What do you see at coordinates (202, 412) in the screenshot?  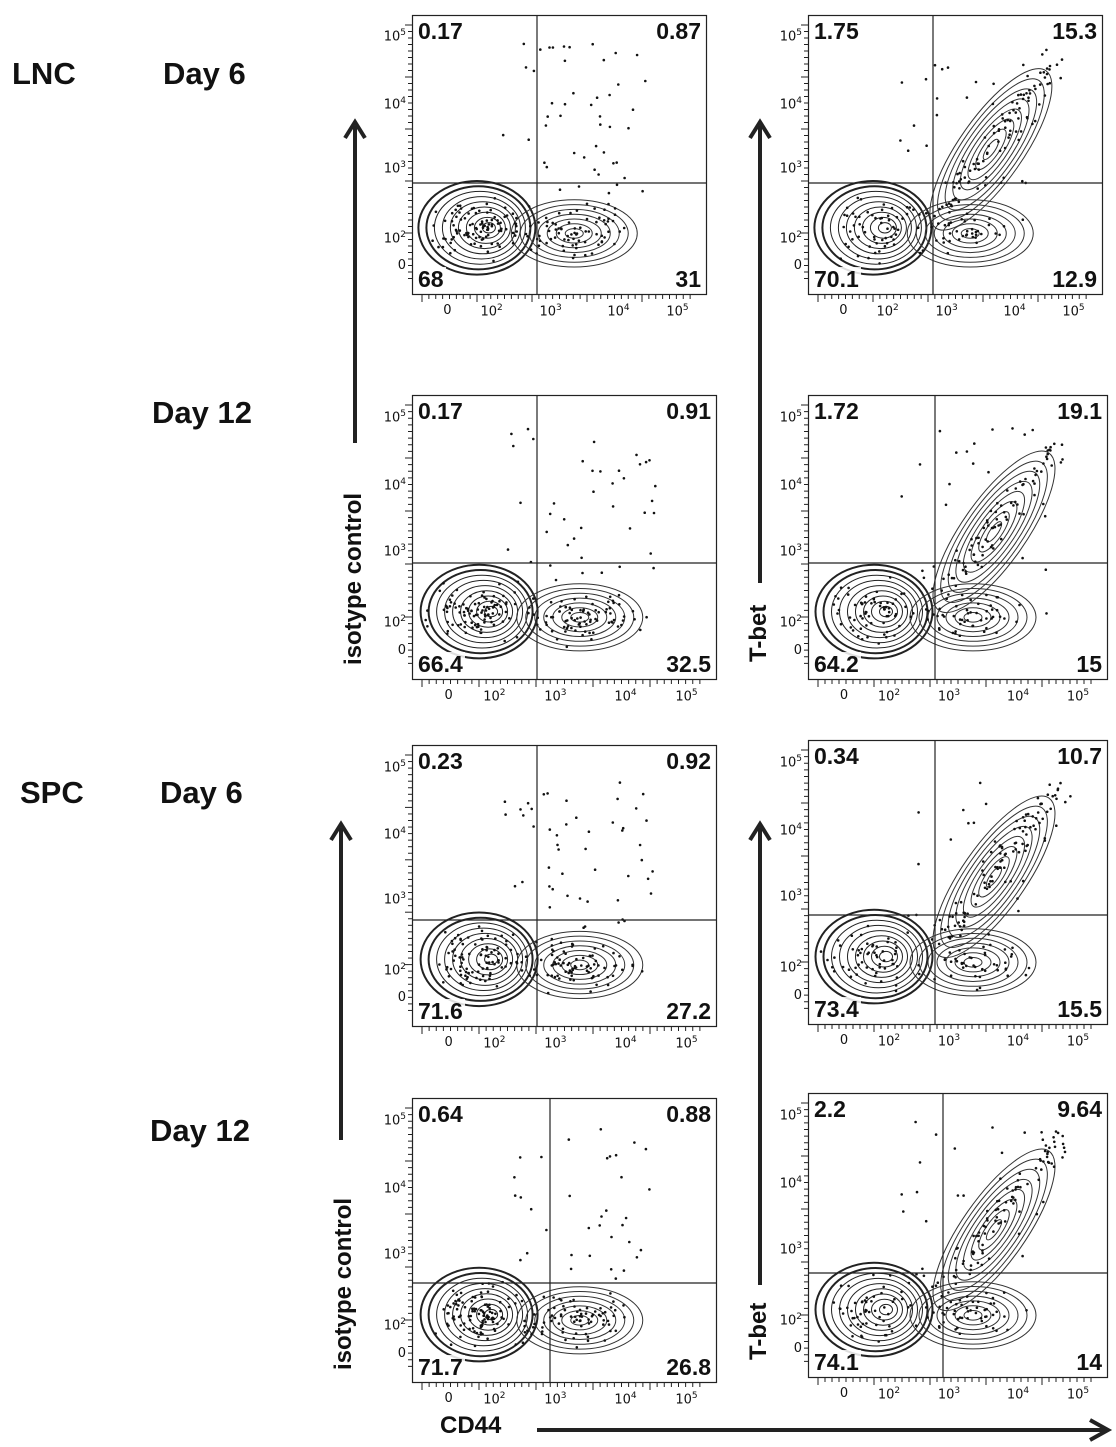 I see `day12-label-lnc: Day 12` at bounding box center [202, 412].